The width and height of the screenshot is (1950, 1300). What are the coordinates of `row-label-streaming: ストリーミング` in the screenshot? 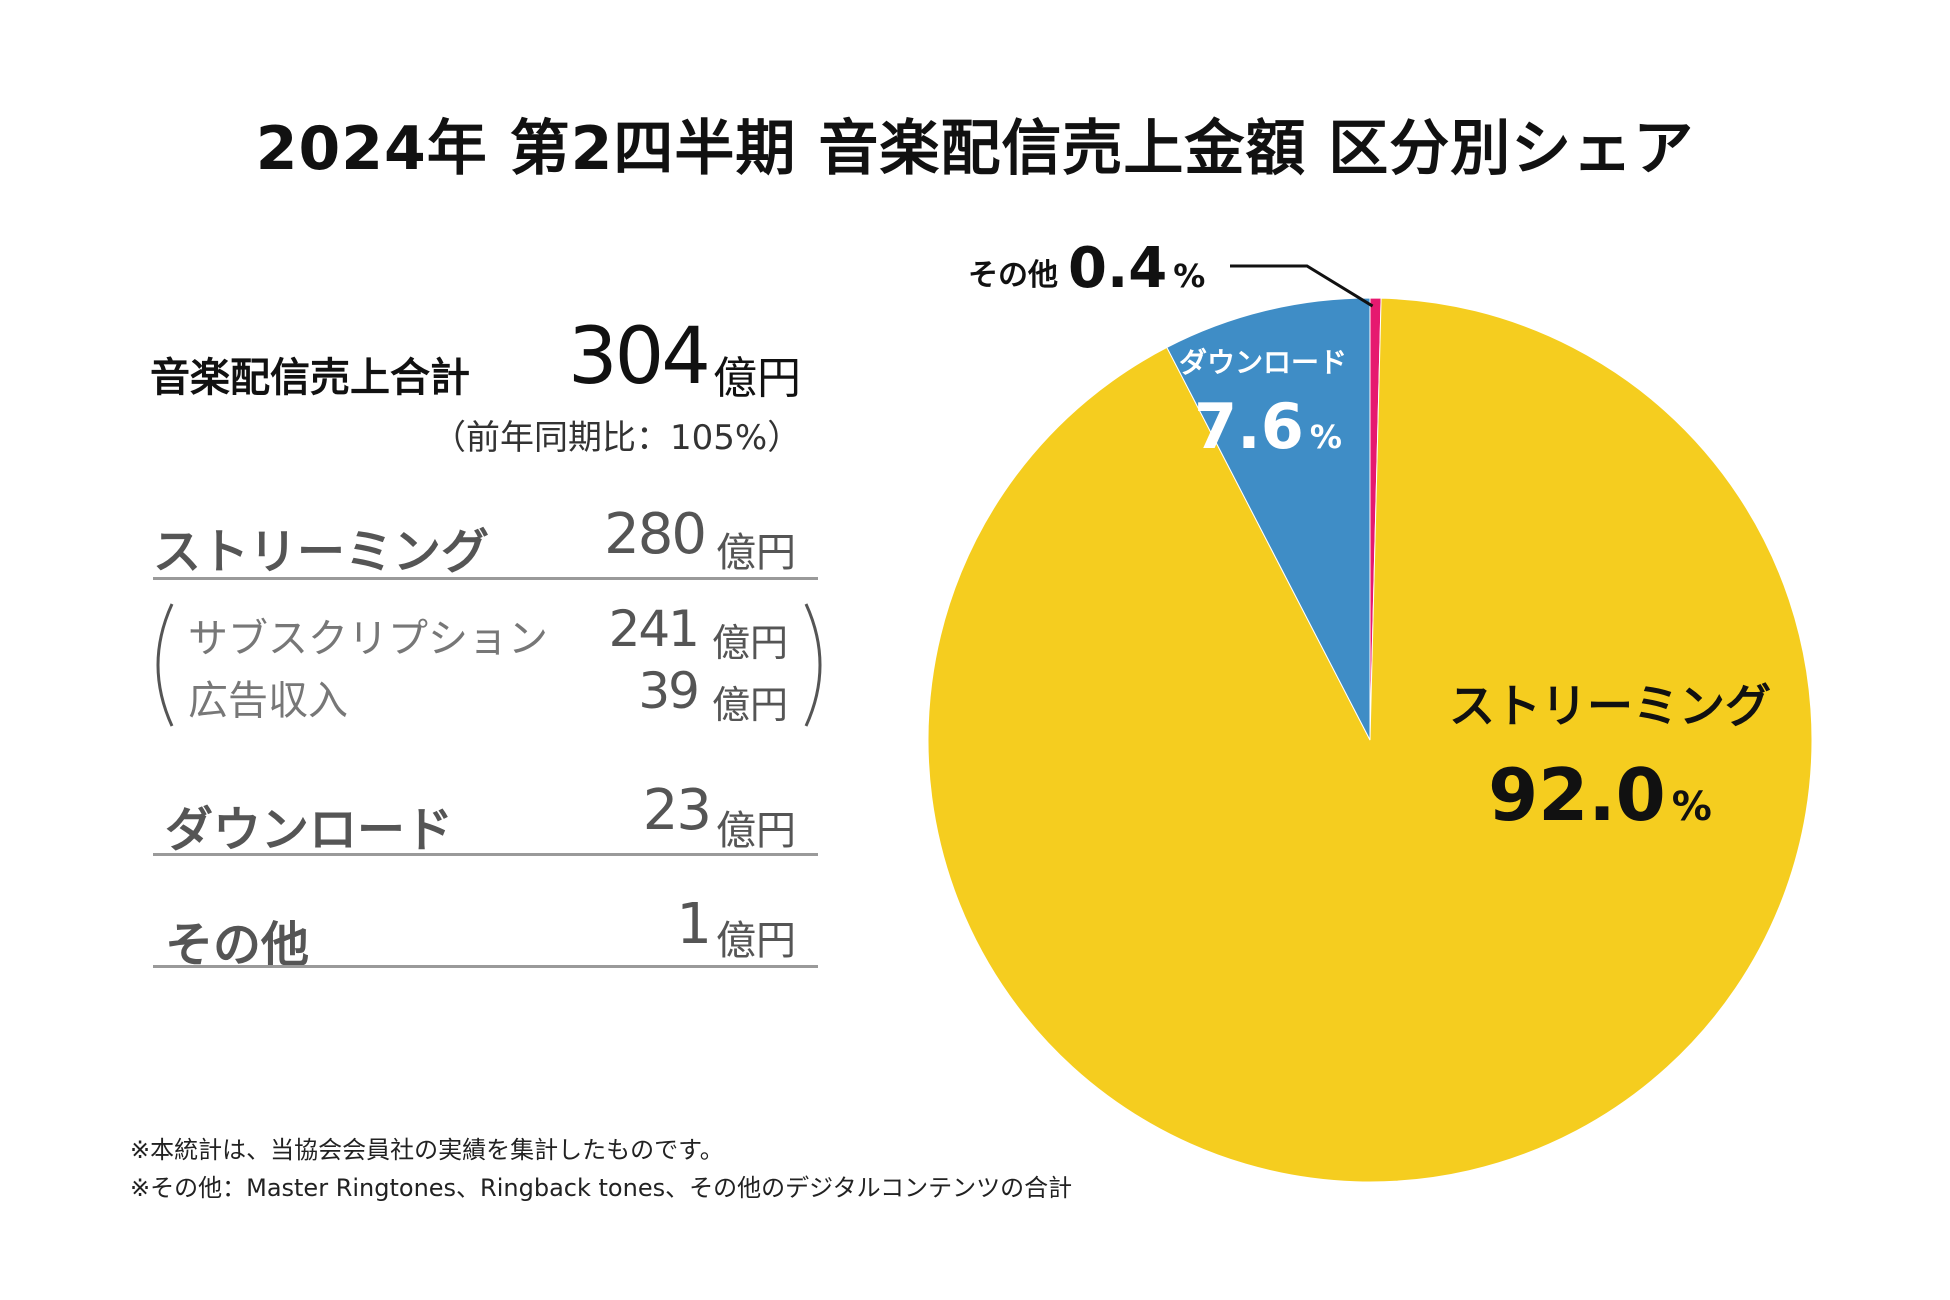 It's located at (321, 552).